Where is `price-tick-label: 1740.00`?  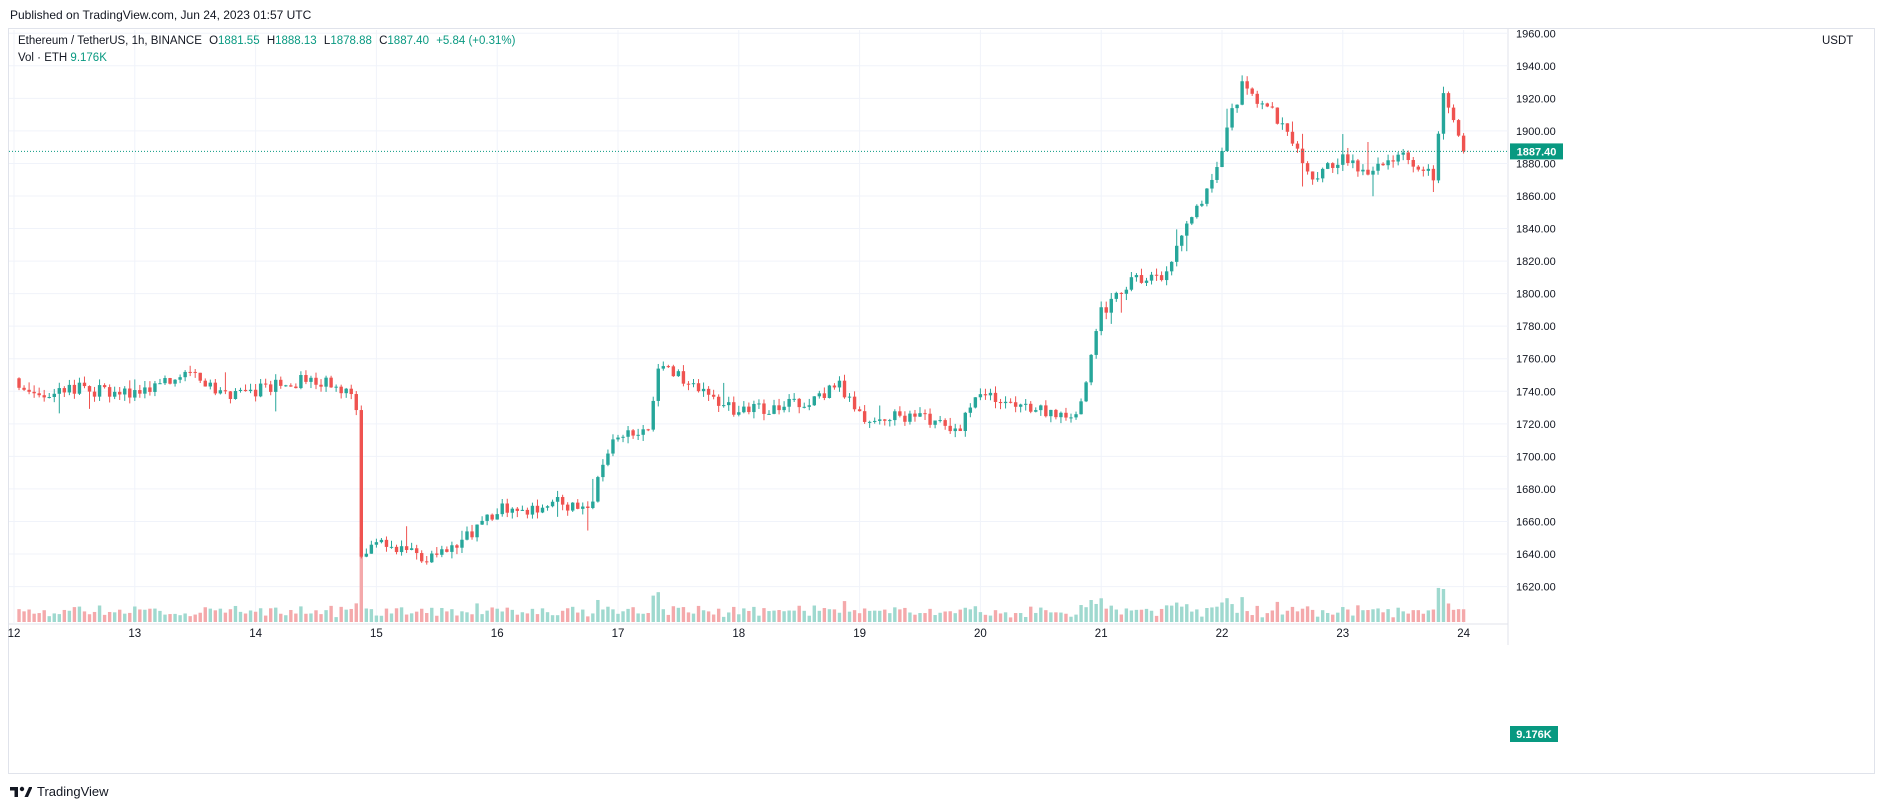 price-tick-label: 1740.00 is located at coordinates (1536, 392).